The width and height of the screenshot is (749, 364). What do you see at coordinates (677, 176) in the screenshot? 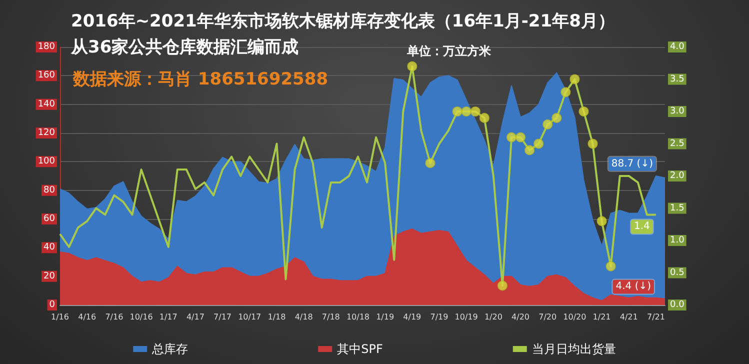
I see `y2-tick-label: 2.0` at bounding box center [677, 176].